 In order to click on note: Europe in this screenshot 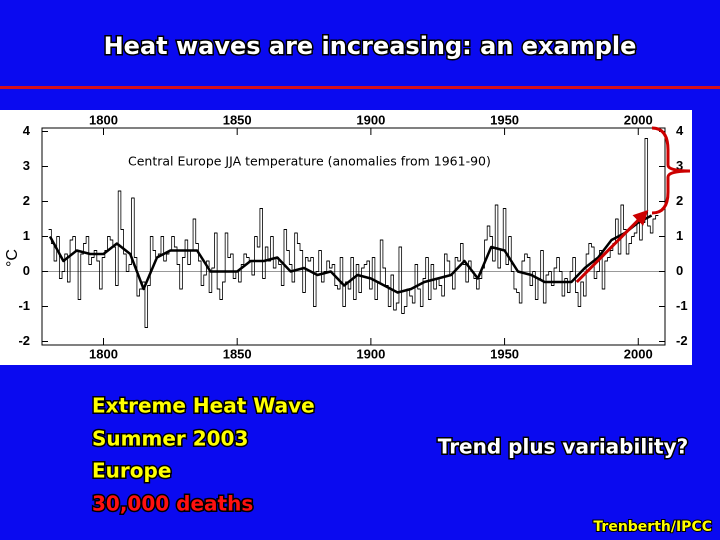, I will do `click(131, 471)`.